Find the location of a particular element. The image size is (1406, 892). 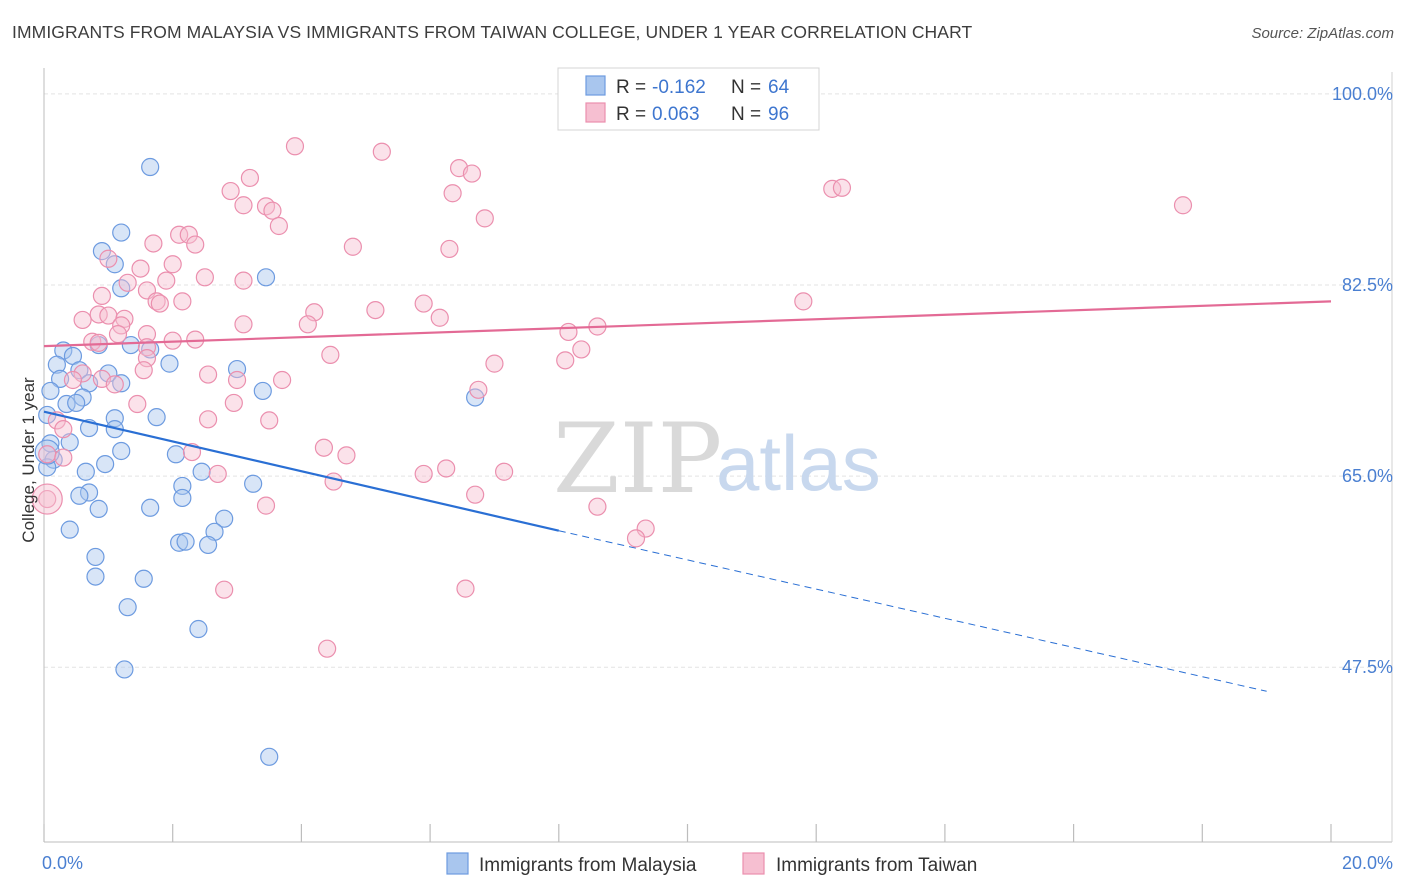

x-tick-labels: 0.0% 20.0% is located at coordinates (717, 863).